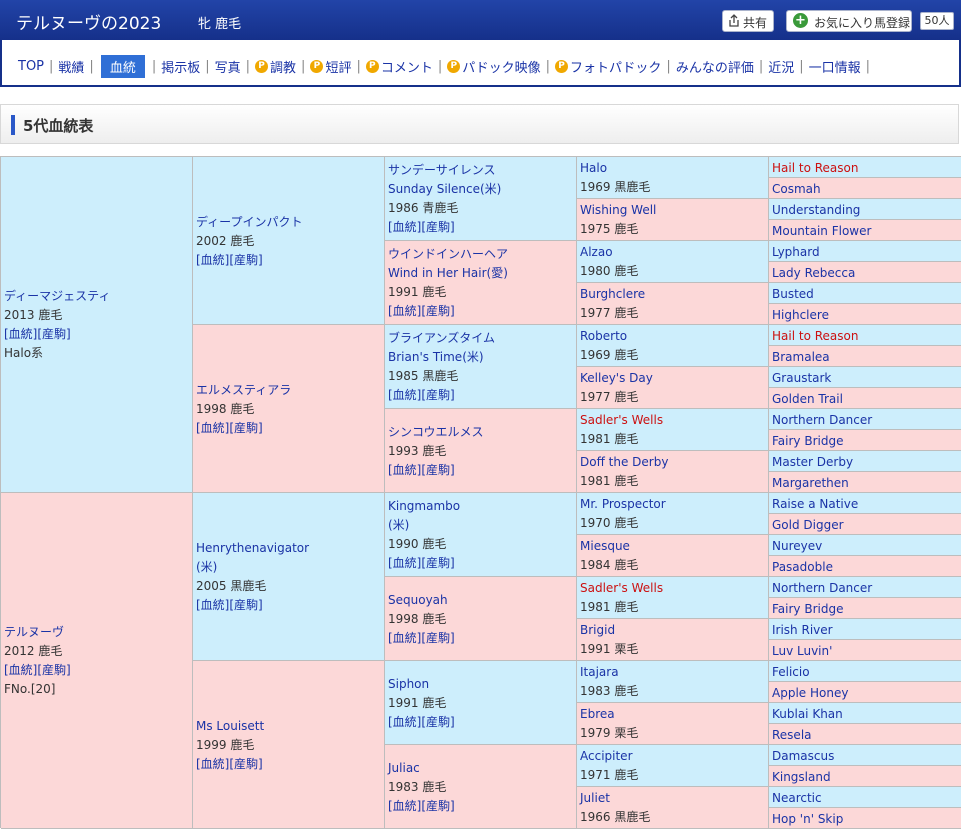  What do you see at coordinates (802, 567) in the screenshot?
I see `horse-name-link: Pasadoble` at bounding box center [802, 567].